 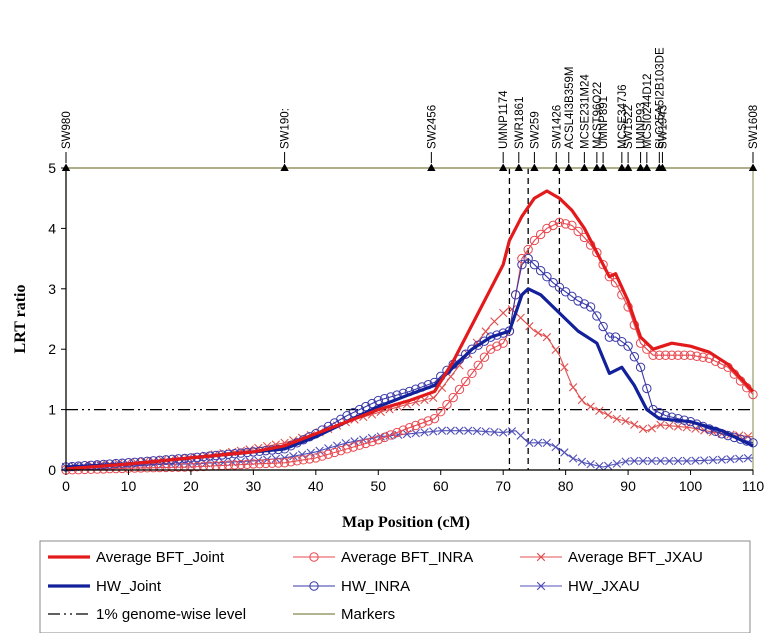 I want to click on legend-label: HW_Joint, so click(x=129, y=586).